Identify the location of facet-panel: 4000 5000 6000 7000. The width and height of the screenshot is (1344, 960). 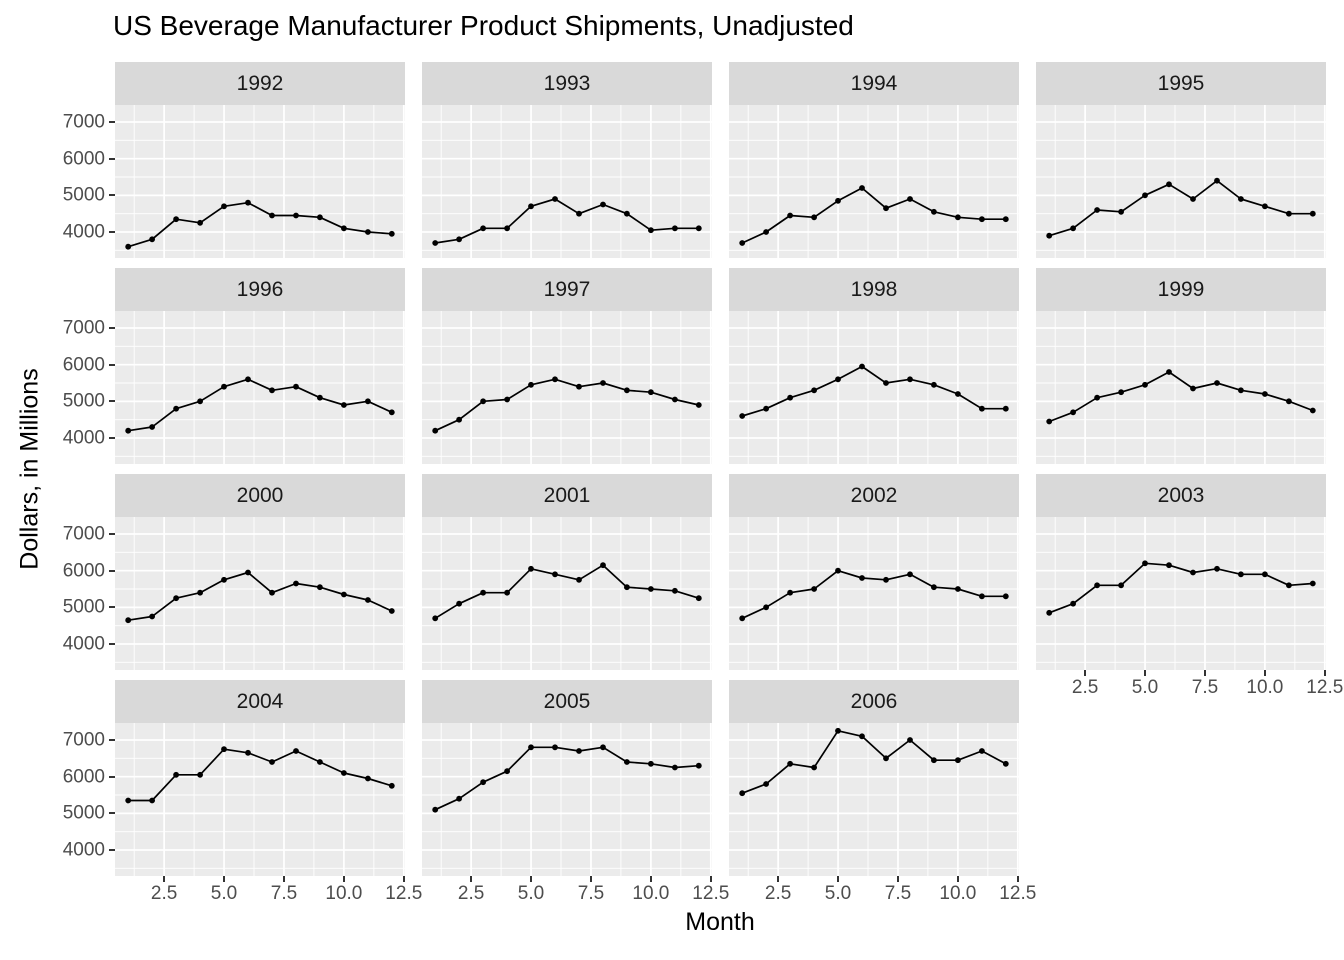
(234, 387).